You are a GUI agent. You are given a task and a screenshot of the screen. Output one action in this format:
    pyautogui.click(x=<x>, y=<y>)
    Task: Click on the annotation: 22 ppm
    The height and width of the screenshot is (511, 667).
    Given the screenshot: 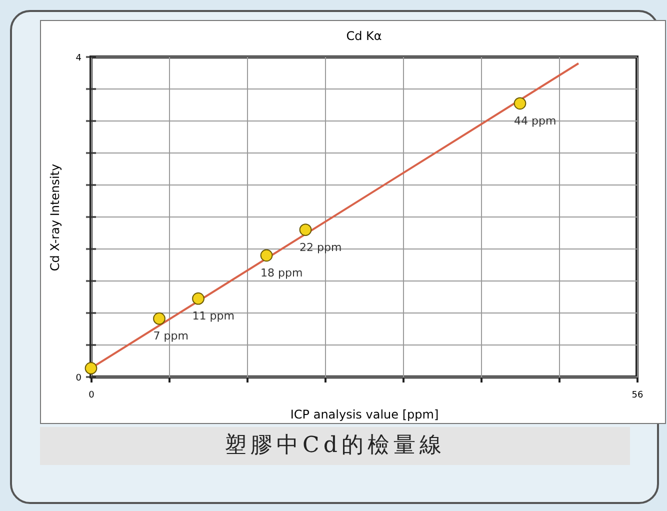 What is the action you would take?
    pyautogui.click(x=321, y=247)
    